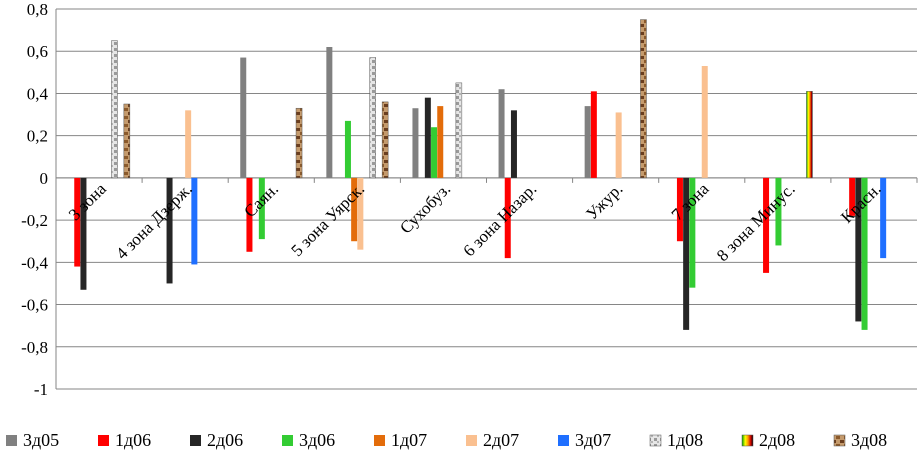 Image resolution: width=918 pixels, height=457 pixels. I want to click on category-label: 4 зона Дзерж., so click(154, 221).